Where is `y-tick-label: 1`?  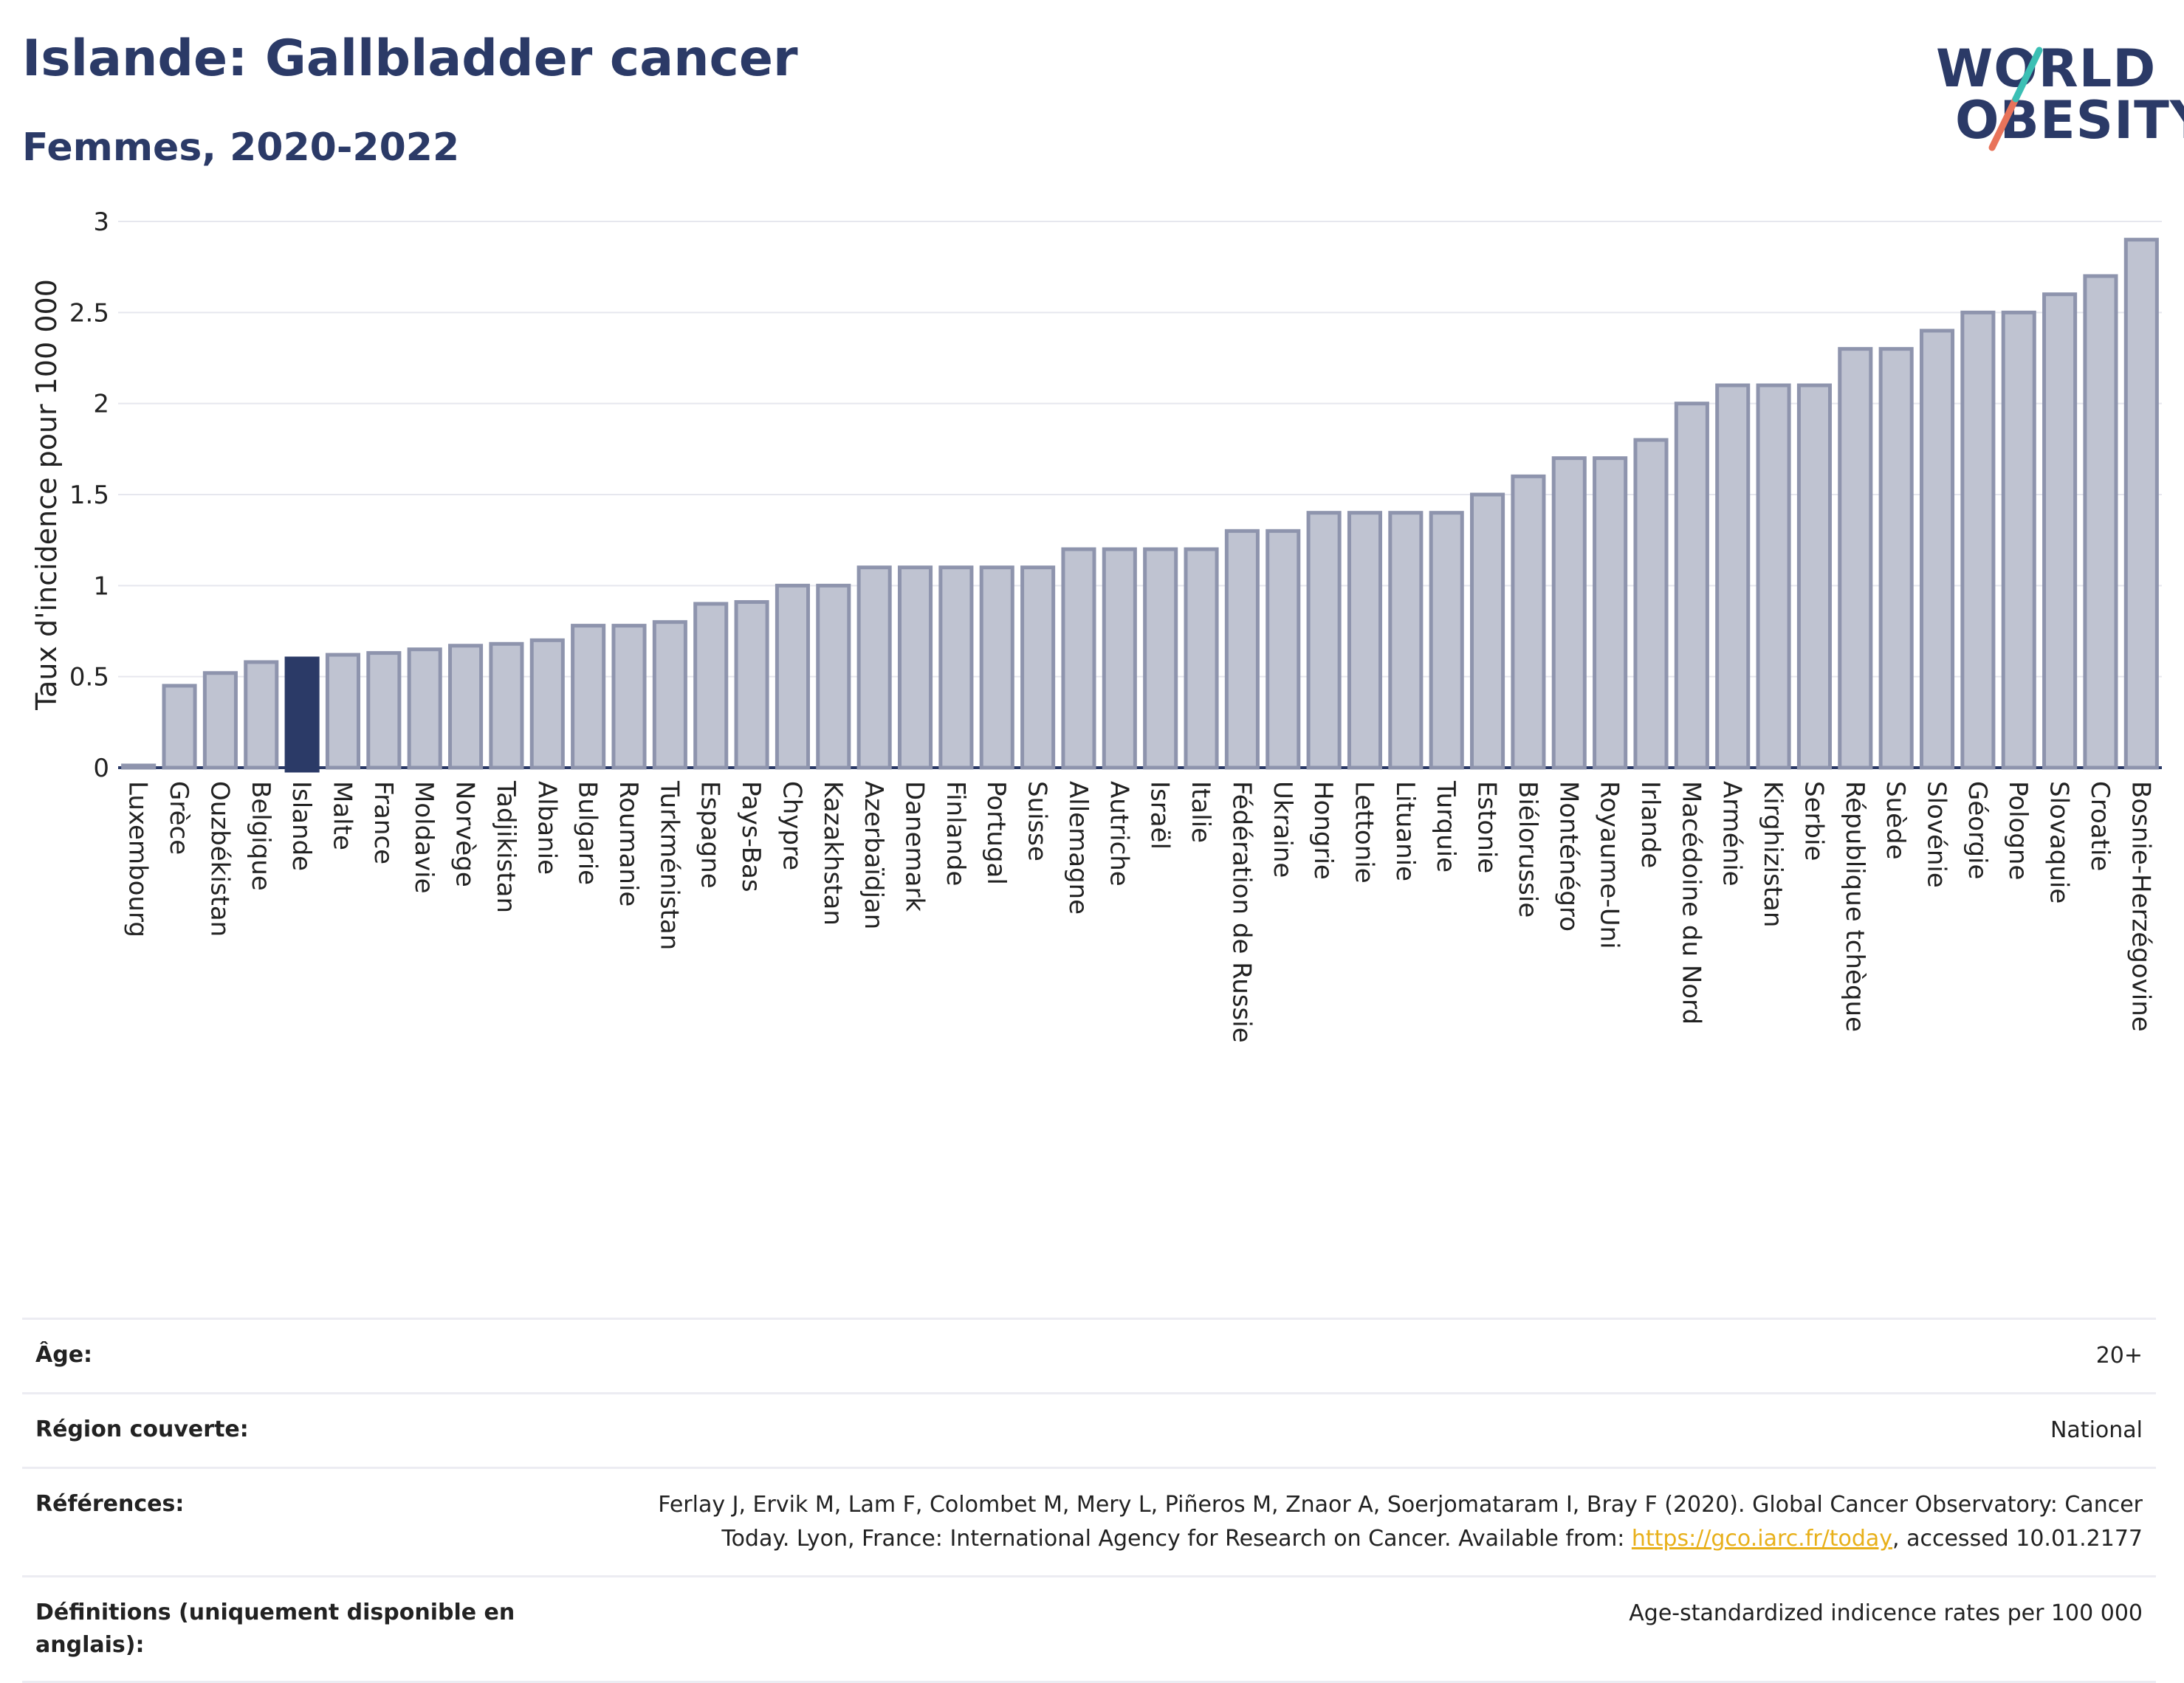
y-tick-label: 1 is located at coordinates (101, 586).